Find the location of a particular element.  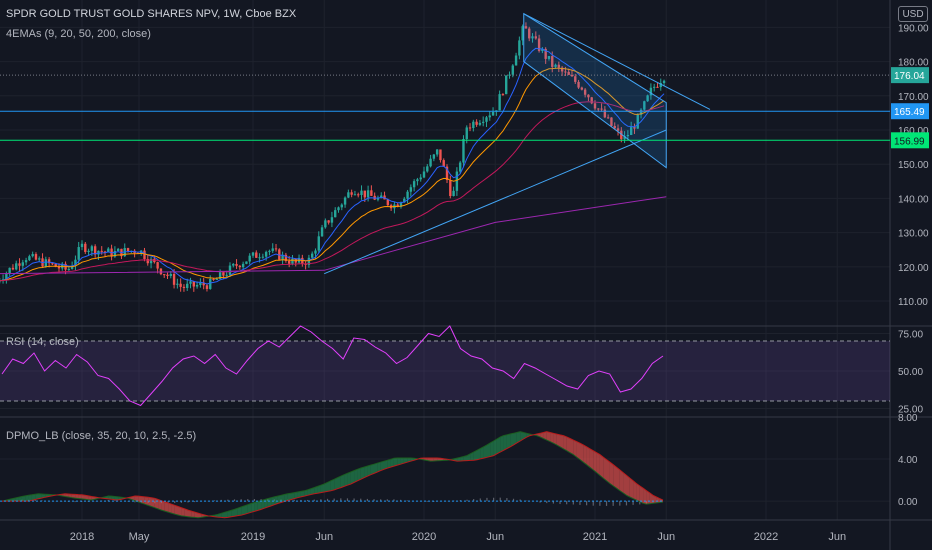

dpmo-tick-label: 0.00 is located at coordinates (908, 502).